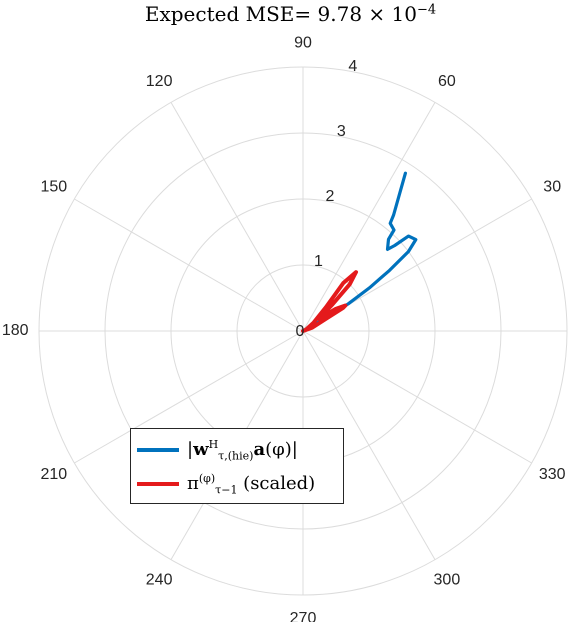  I want to click on r-tick-label: 4, so click(352, 66).